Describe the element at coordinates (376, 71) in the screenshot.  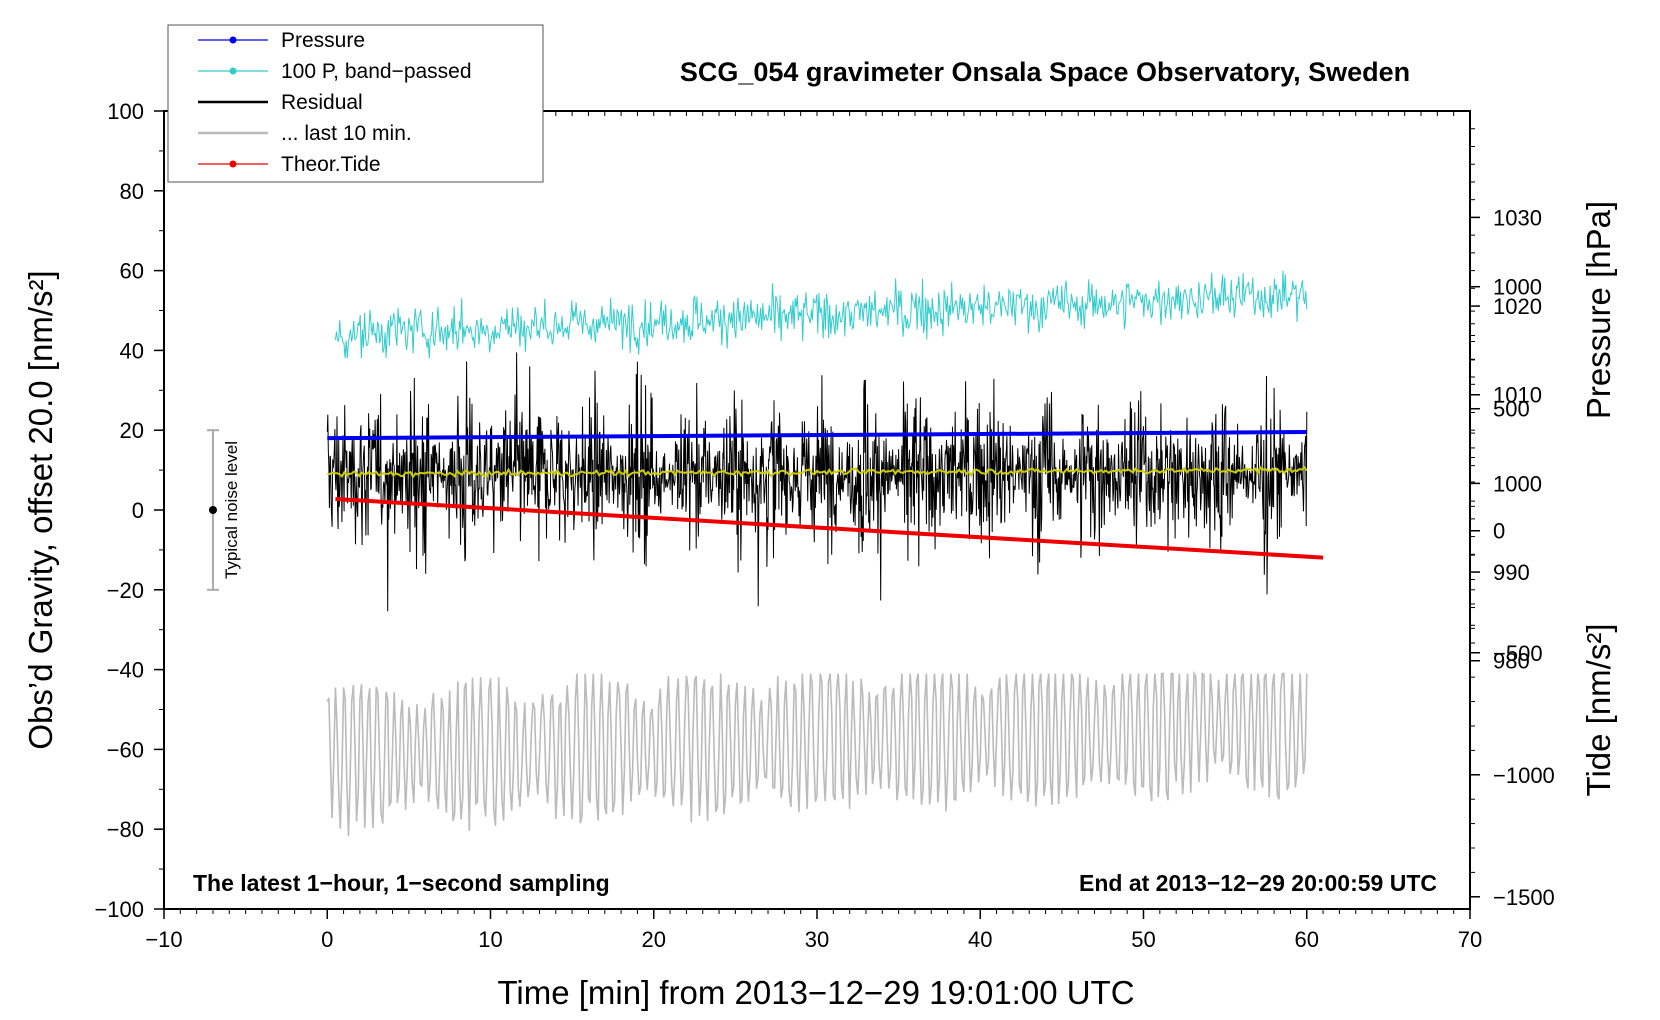
I see `legend-label: 100 P, band−passed` at that location.